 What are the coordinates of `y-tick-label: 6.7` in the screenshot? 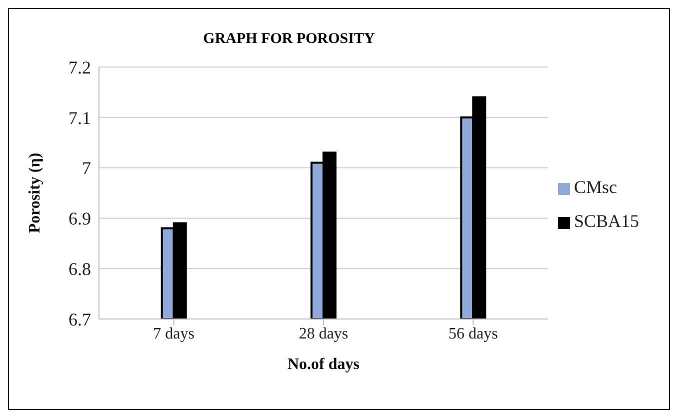 It's located at (79, 319).